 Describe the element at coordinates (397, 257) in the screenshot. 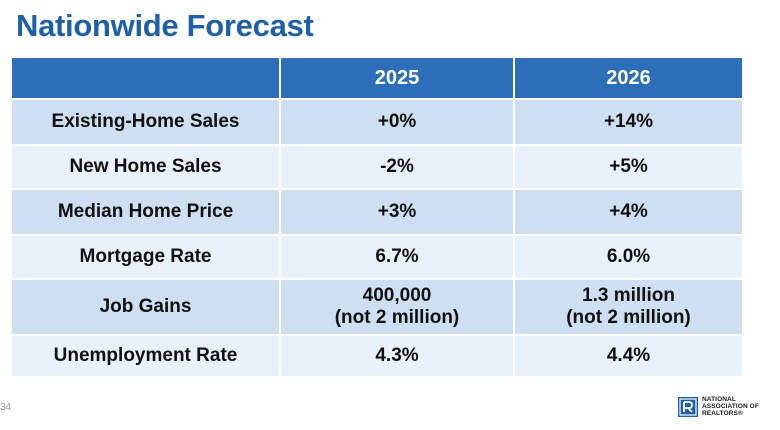

I see `value-2025: 6.7%` at that location.